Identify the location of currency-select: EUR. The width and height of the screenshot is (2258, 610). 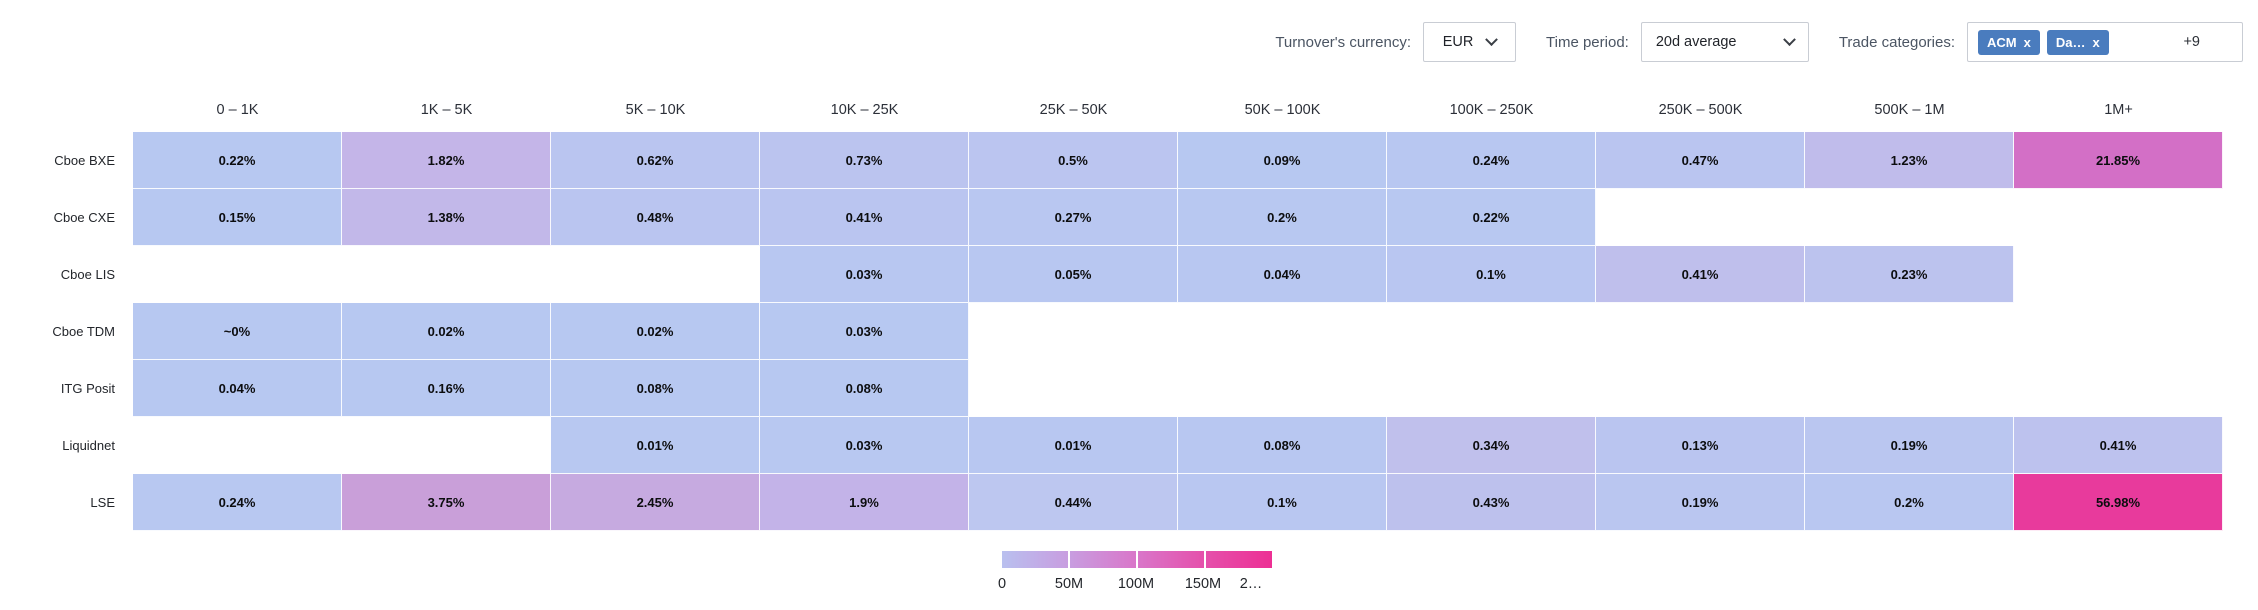
(1470, 42).